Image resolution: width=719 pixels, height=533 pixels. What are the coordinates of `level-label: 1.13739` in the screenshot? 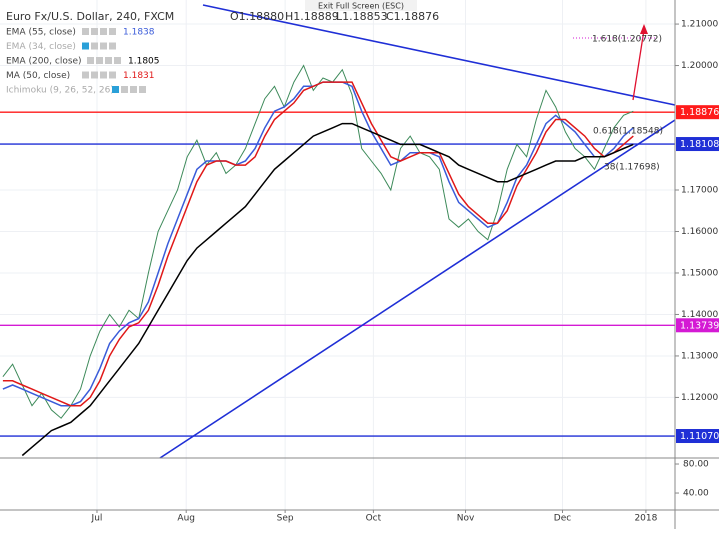 It's located at (699, 325).